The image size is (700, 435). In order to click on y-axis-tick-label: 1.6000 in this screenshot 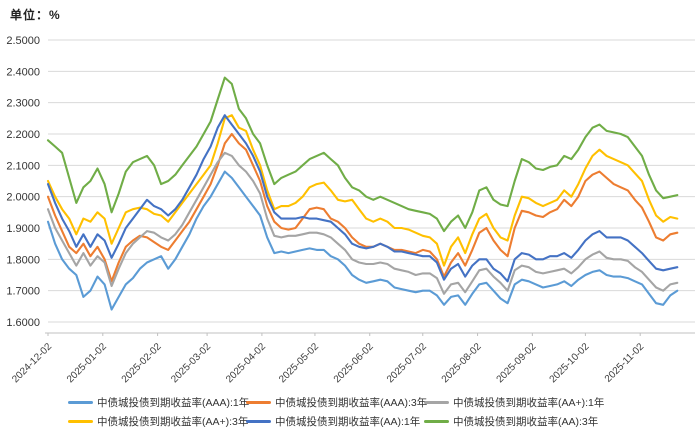, I will do `click(23, 323)`.